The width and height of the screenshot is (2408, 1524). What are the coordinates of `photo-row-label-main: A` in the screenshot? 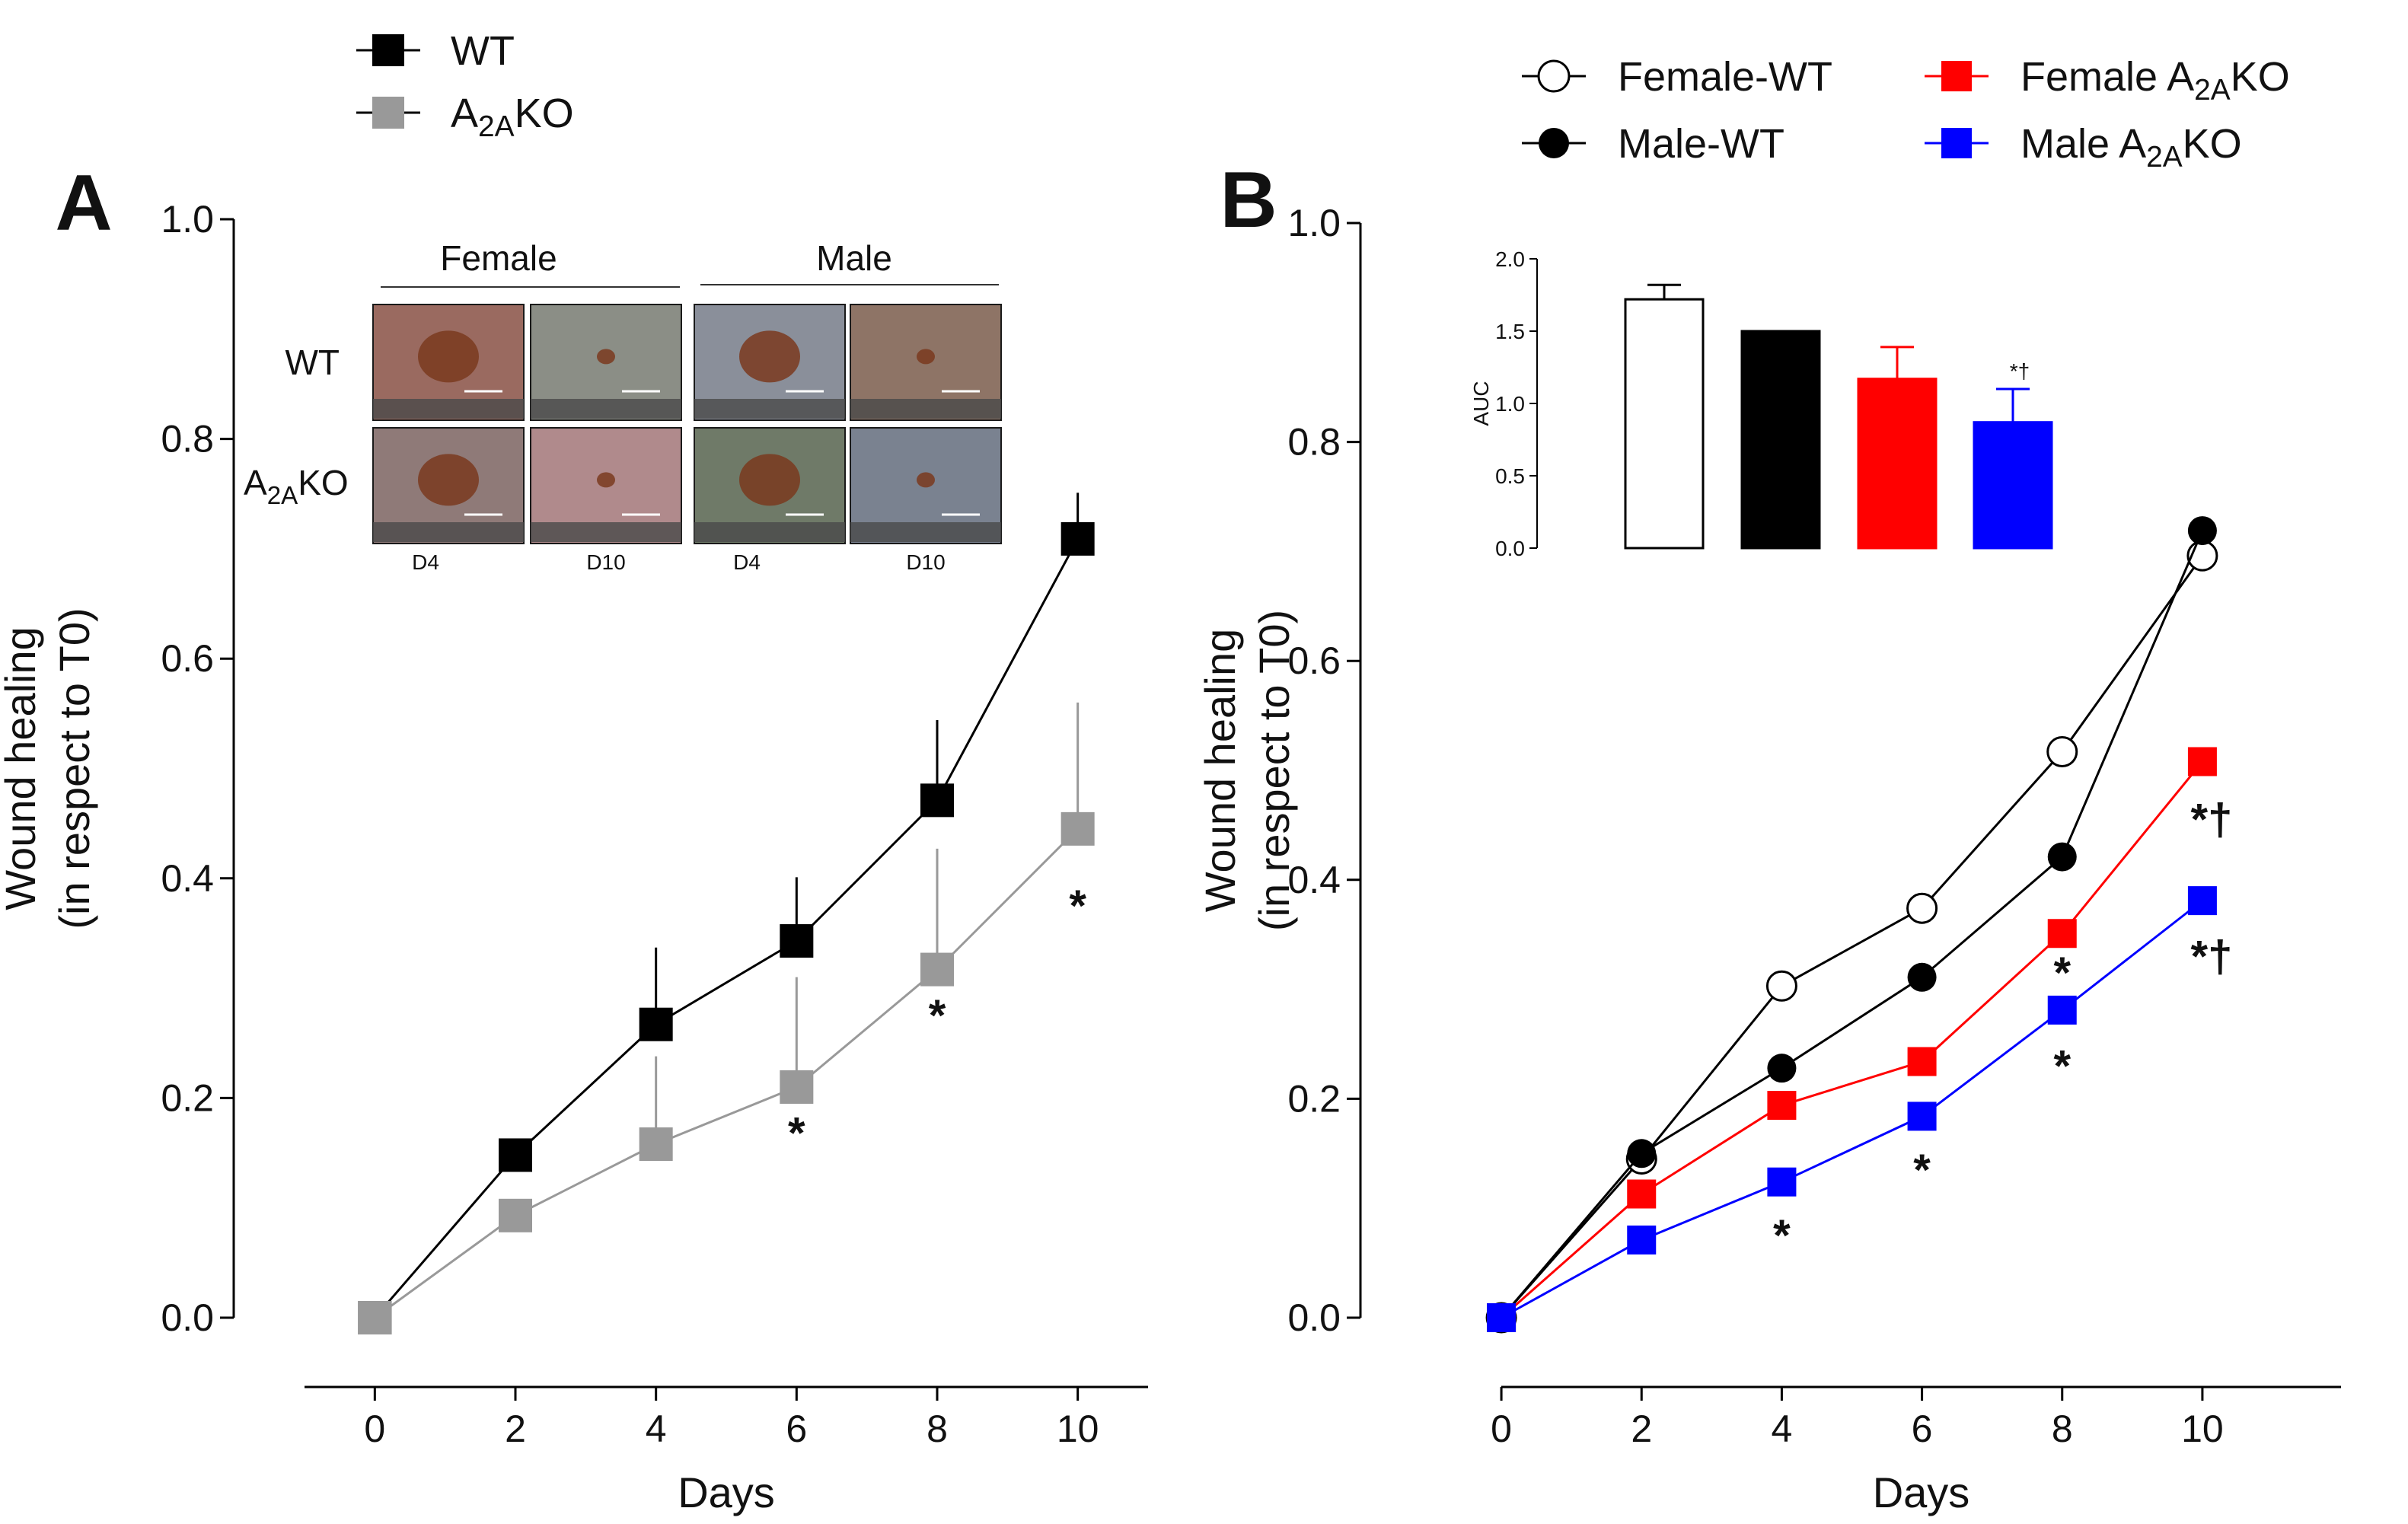 It's located at (255, 482).